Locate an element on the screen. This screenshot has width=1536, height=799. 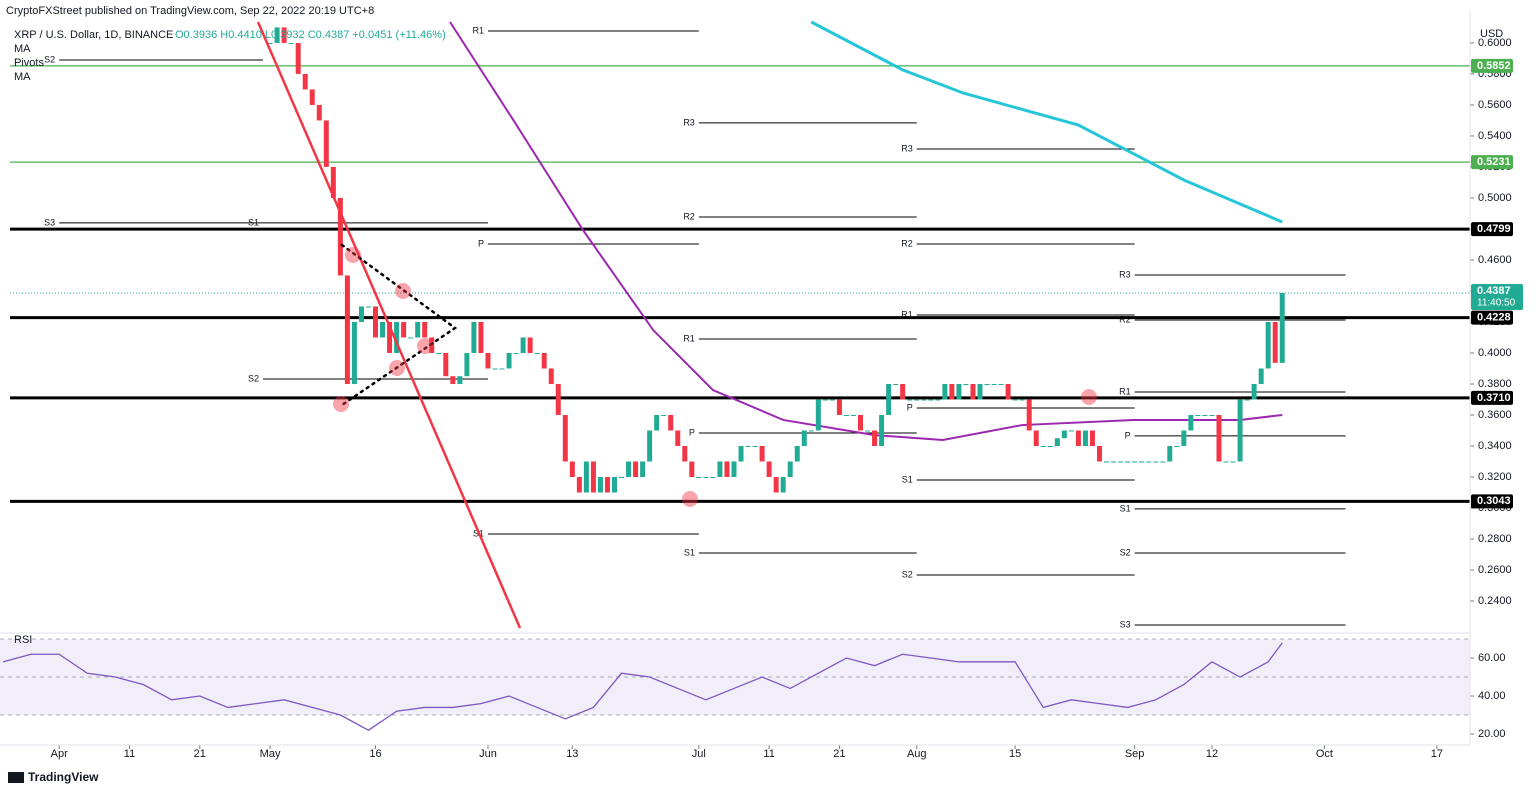
pivot-label: R1 is located at coordinates (478, 30).